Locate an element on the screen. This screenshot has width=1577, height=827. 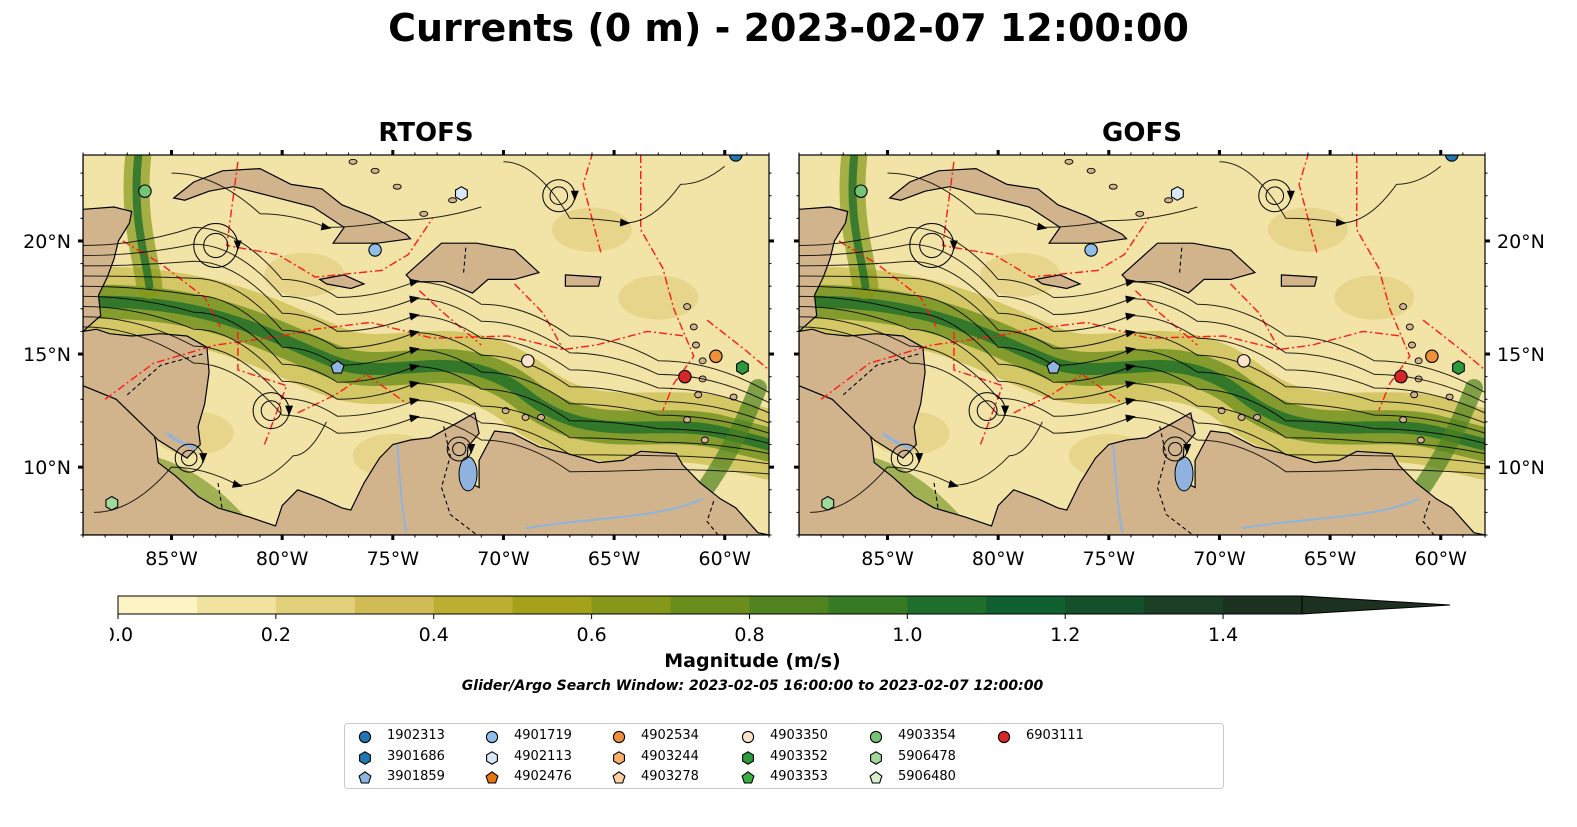
colorbar-extend-arrow is located at coordinates (1376, 605).